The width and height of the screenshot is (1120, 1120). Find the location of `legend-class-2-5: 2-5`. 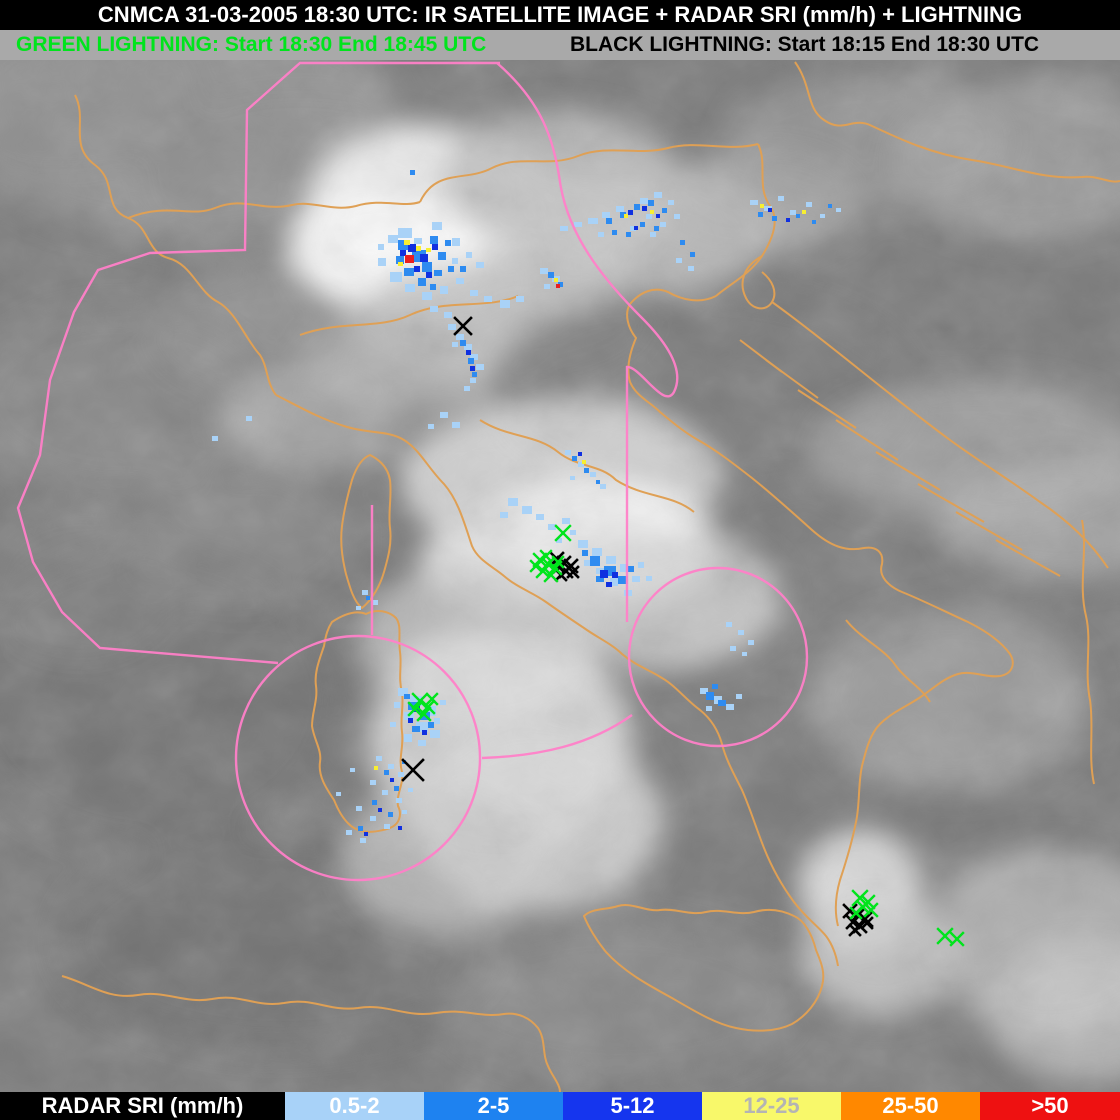

legend-class-2-5: 2-5 is located at coordinates (493, 1106).